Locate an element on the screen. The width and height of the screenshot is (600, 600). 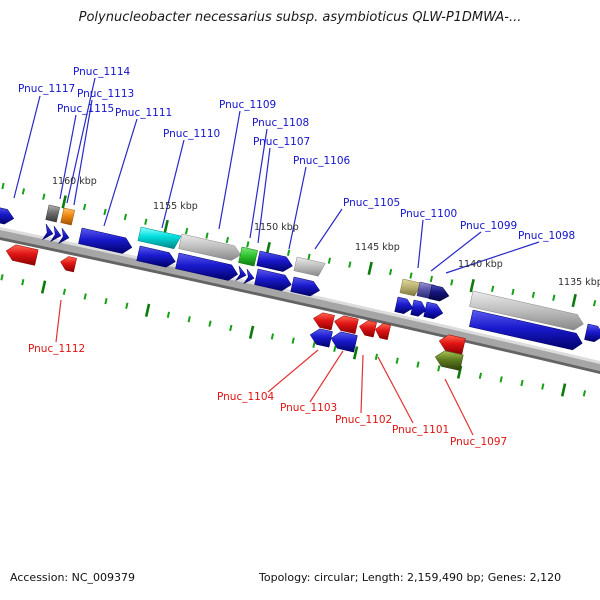
accession-text: Accession: NC_009379 is located at coordinates (73, 577).